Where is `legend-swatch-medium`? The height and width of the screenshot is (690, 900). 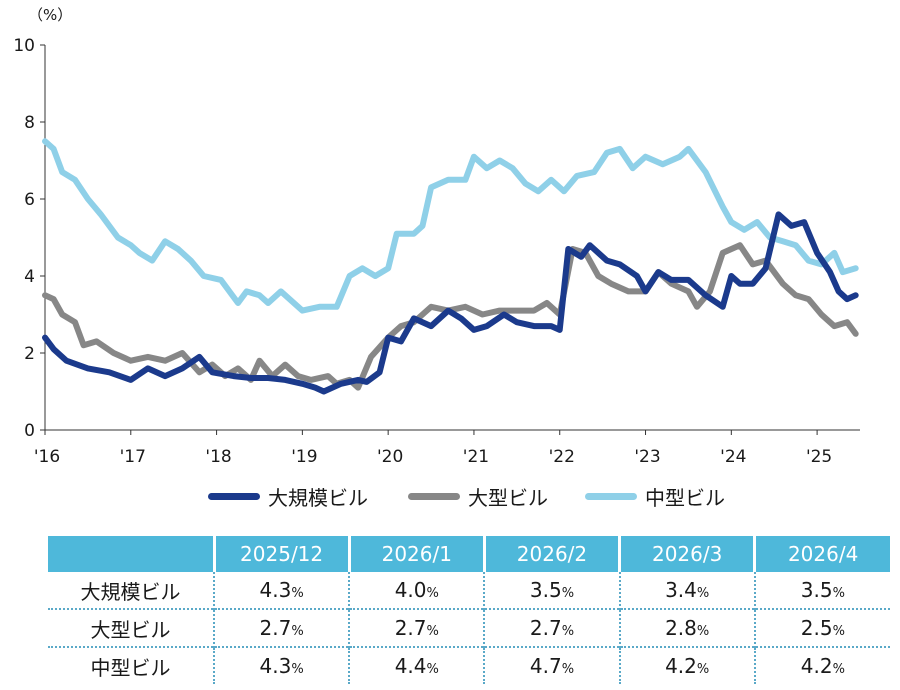 legend-swatch-medium is located at coordinates (611, 496).